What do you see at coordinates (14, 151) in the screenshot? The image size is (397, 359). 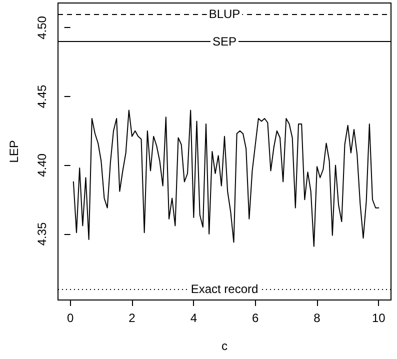 I see `y-axis-title: LEP` at bounding box center [14, 151].